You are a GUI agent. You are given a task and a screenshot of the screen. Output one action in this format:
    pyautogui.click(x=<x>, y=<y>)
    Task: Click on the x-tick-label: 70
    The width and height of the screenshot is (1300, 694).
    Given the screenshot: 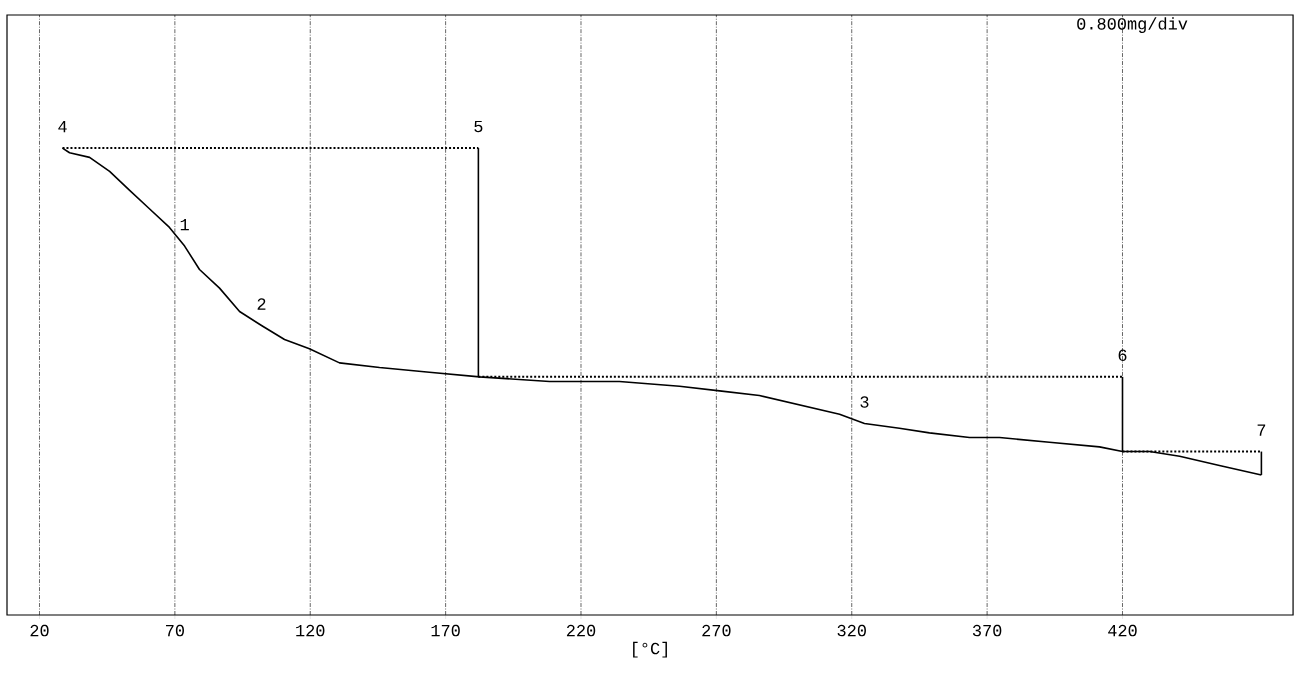 What is the action you would take?
    pyautogui.click(x=175, y=630)
    